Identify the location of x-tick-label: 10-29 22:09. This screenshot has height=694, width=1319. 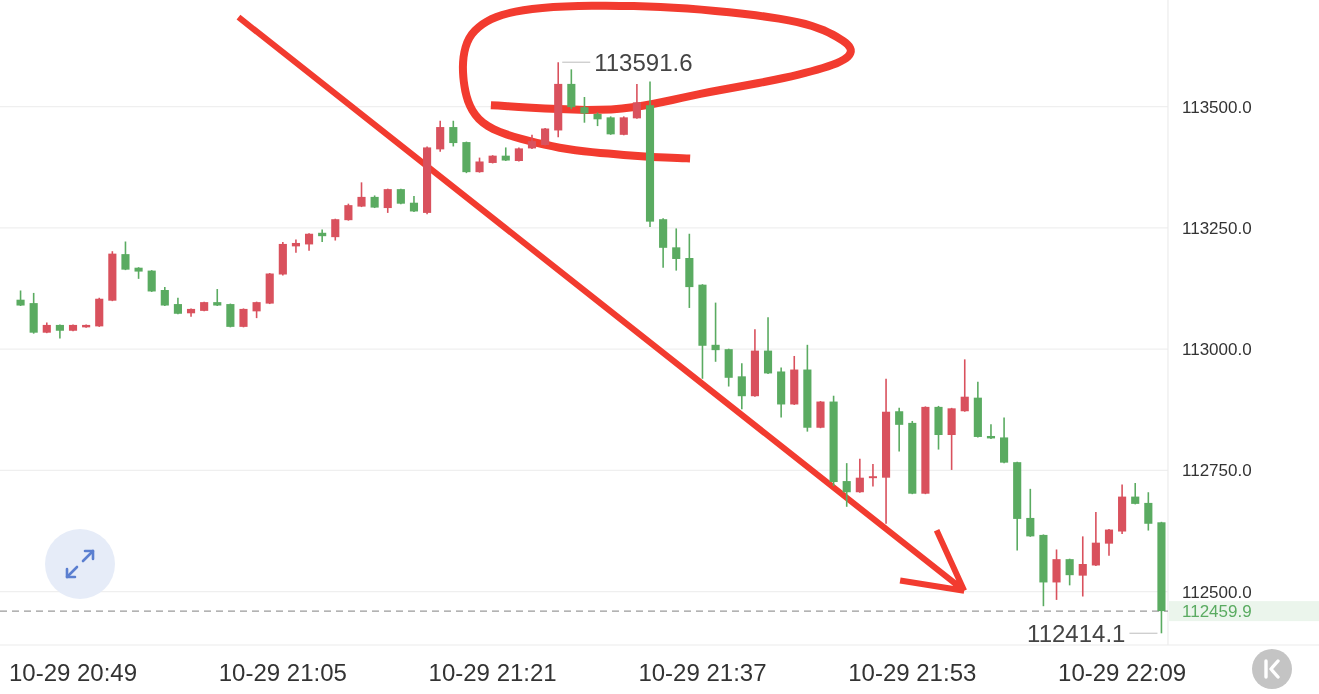
(1122, 673).